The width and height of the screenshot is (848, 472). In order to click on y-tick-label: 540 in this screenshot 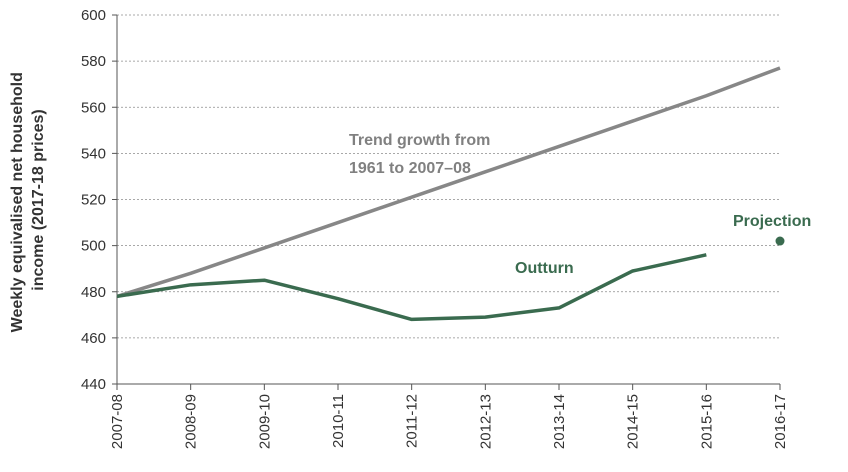, I will do `click(93, 153)`.